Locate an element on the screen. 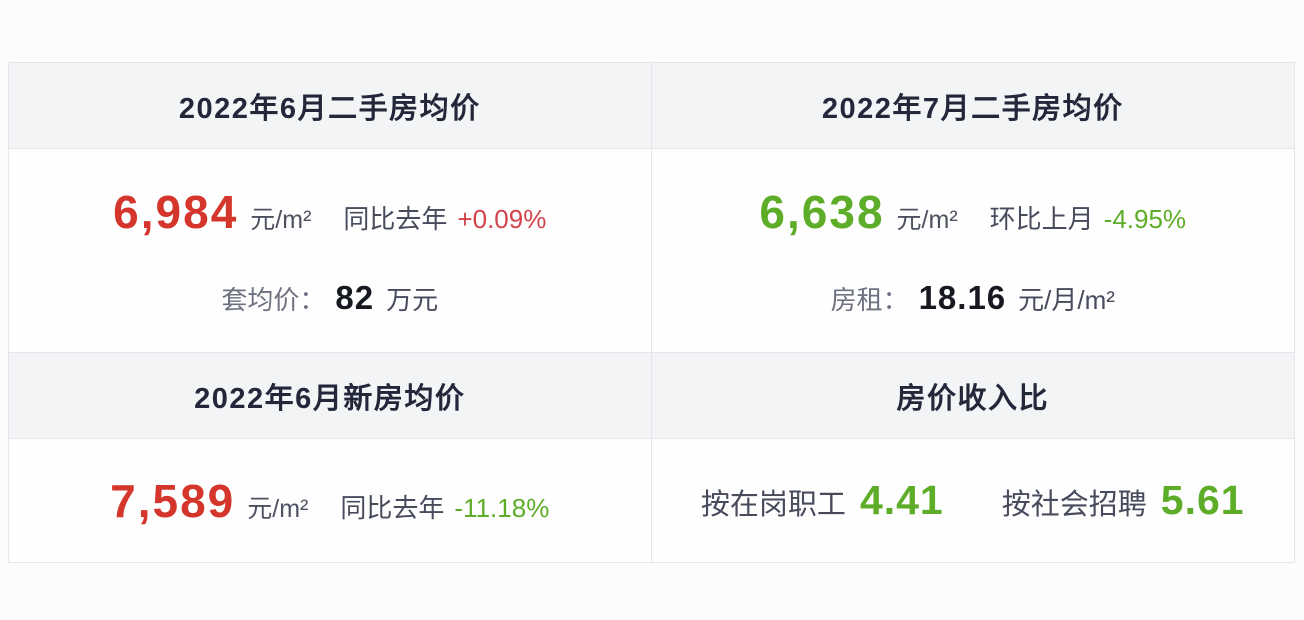 The height and width of the screenshot is (620, 1304). ratio-social-label: 按社会招聘 is located at coordinates (1074, 505).